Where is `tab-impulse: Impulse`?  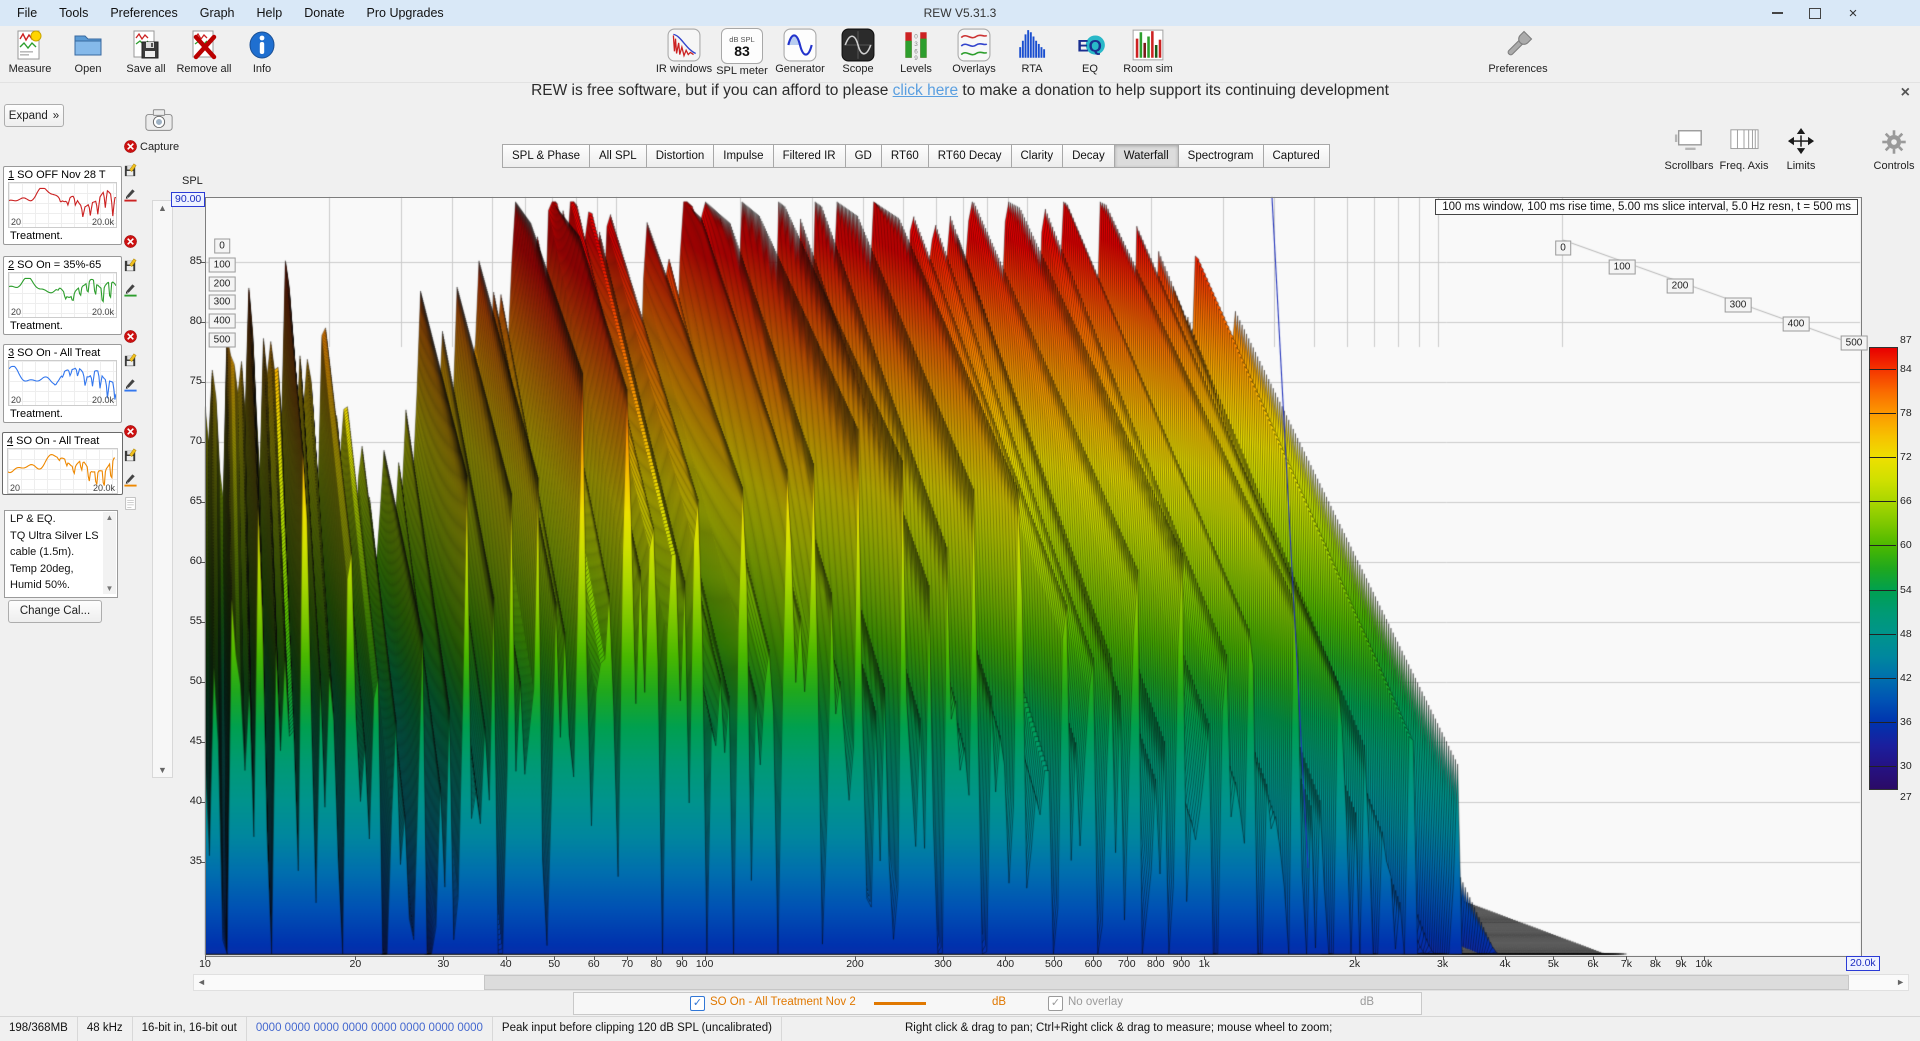 tab-impulse: Impulse is located at coordinates (743, 156).